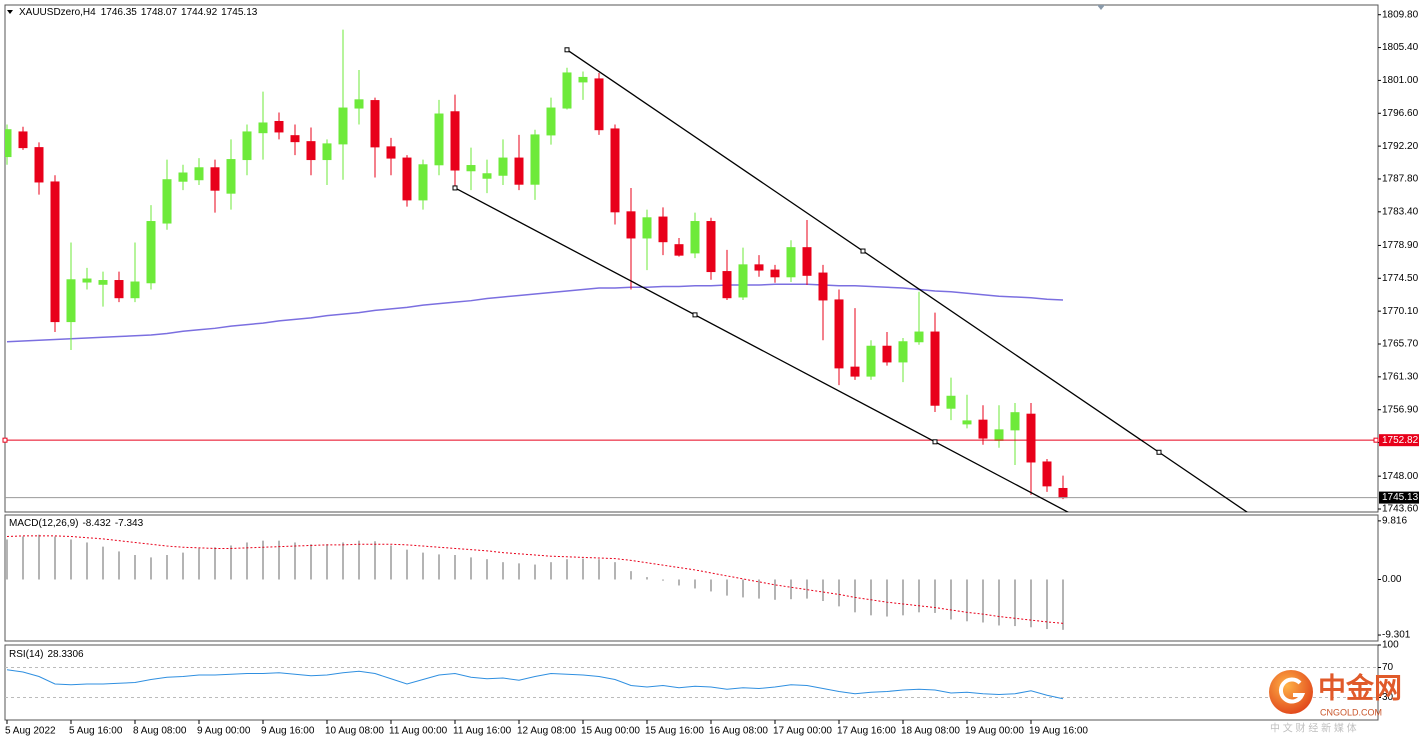 The image size is (1425, 743). I want to click on watermark: 中金网 CNGOLD.COM 中 文 财 经 新 媒 体, so click(1335, 702).